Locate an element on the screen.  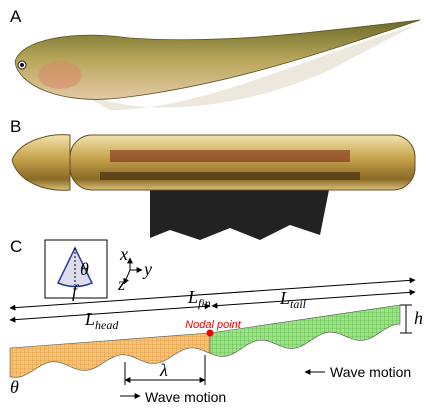
fin-length: Lfin is located at coordinates (199, 298).